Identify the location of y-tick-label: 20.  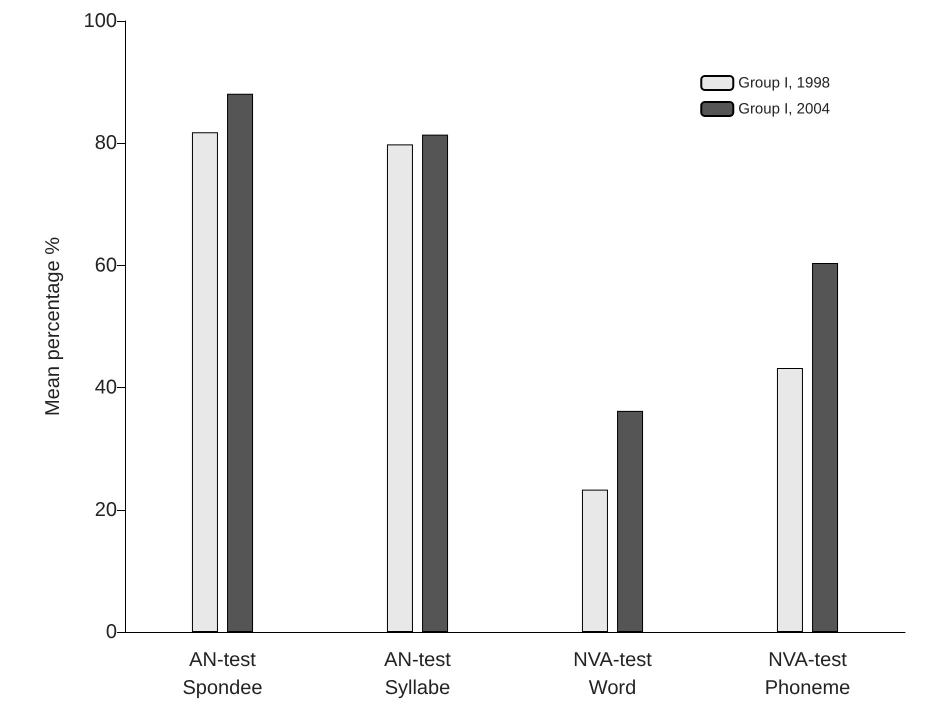
(105, 509).